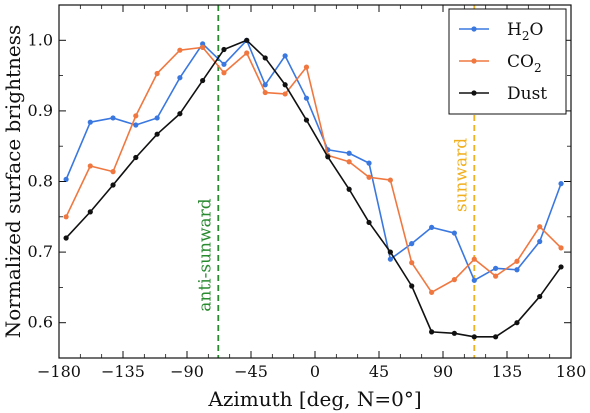  I want to click on y-tick-label: 1.0, so click(40, 39).